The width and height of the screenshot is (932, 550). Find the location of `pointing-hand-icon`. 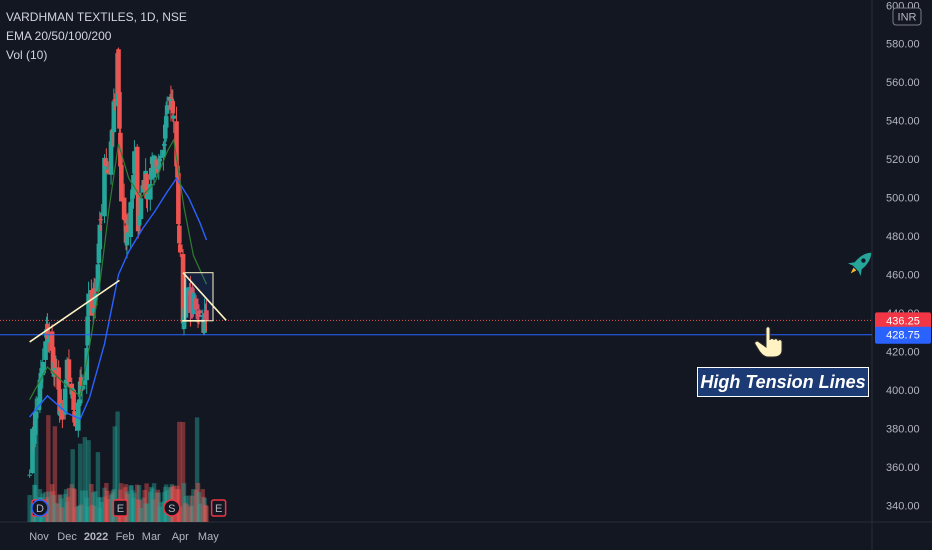

pointing-hand-icon is located at coordinates (768, 342).